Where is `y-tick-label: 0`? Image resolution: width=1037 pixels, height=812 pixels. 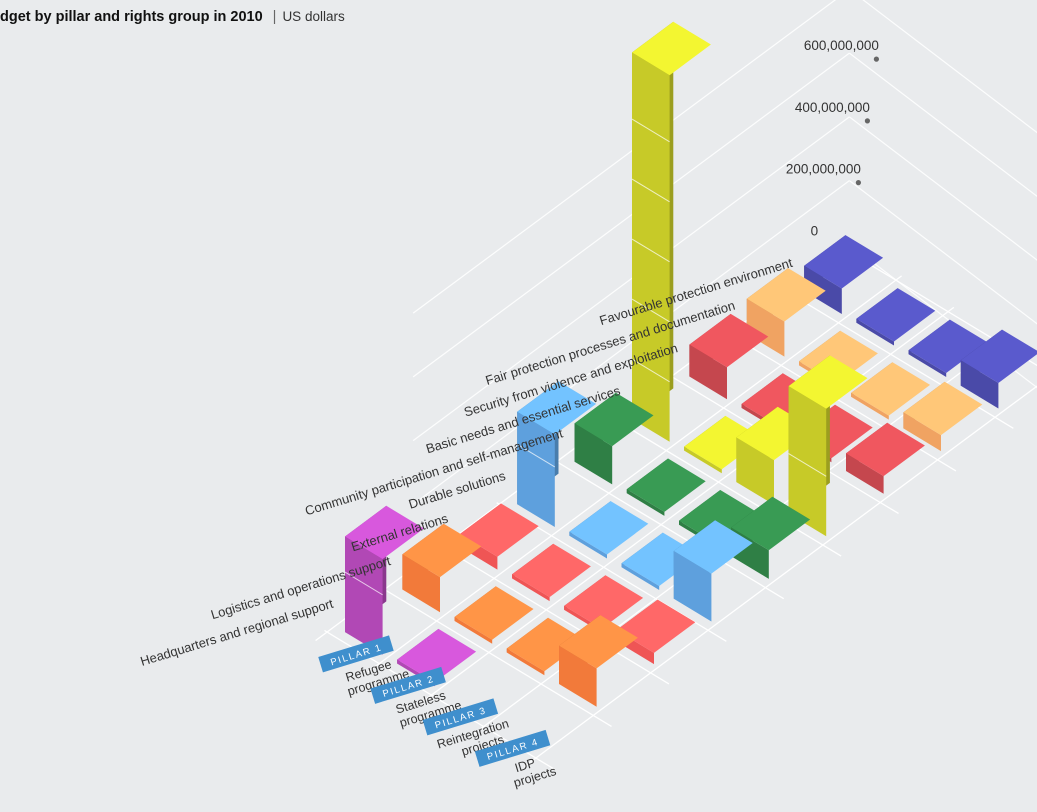
y-tick-label: 0 is located at coordinates (815, 230).